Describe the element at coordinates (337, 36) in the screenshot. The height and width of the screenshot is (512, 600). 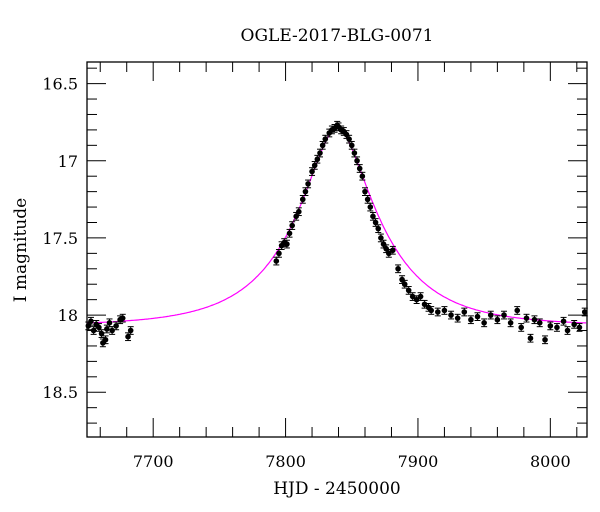
I see `chart-title: OGLE-2017-BLG-0071` at that location.